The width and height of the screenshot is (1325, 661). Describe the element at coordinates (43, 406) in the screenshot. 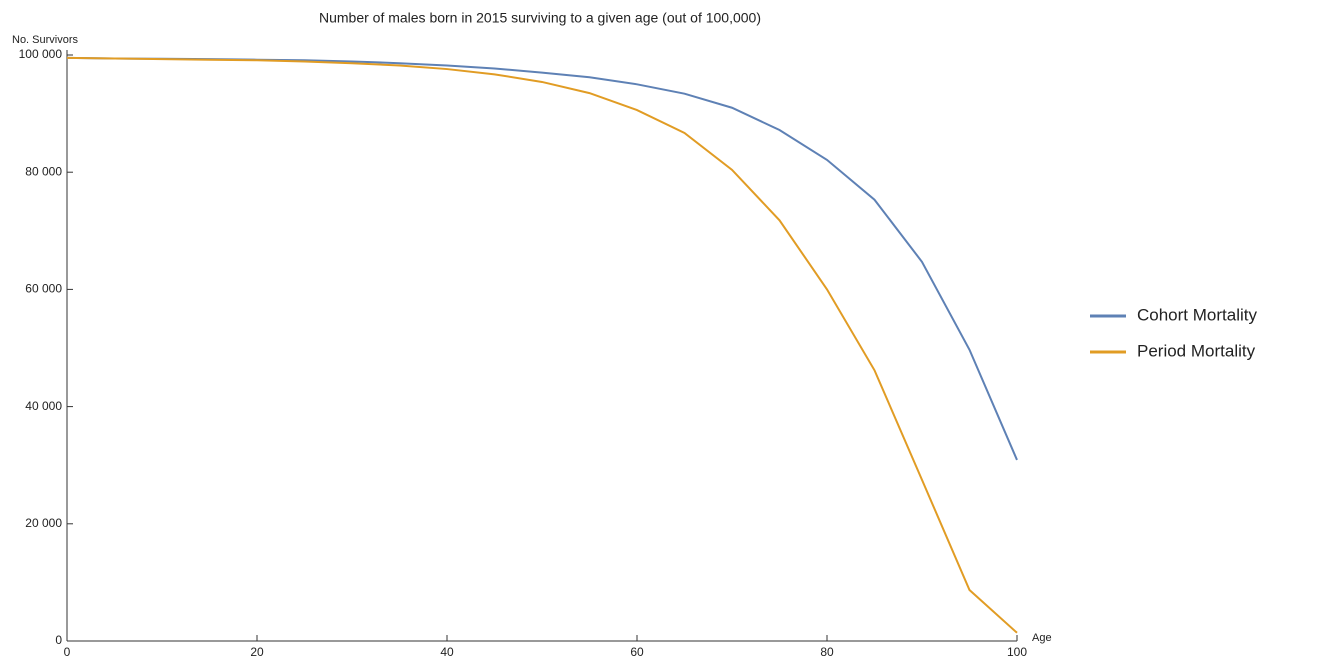

I see `y-tick-label: 40 000` at that location.